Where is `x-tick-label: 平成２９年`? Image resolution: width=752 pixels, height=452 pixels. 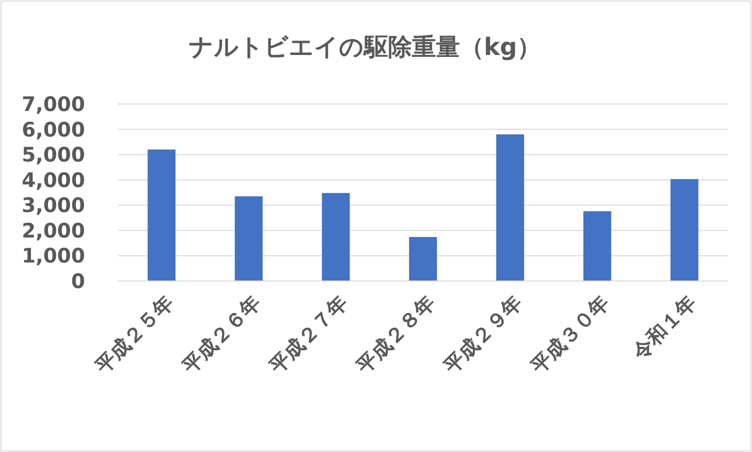 x-tick-label: 平成２９年 is located at coordinates (482, 334).